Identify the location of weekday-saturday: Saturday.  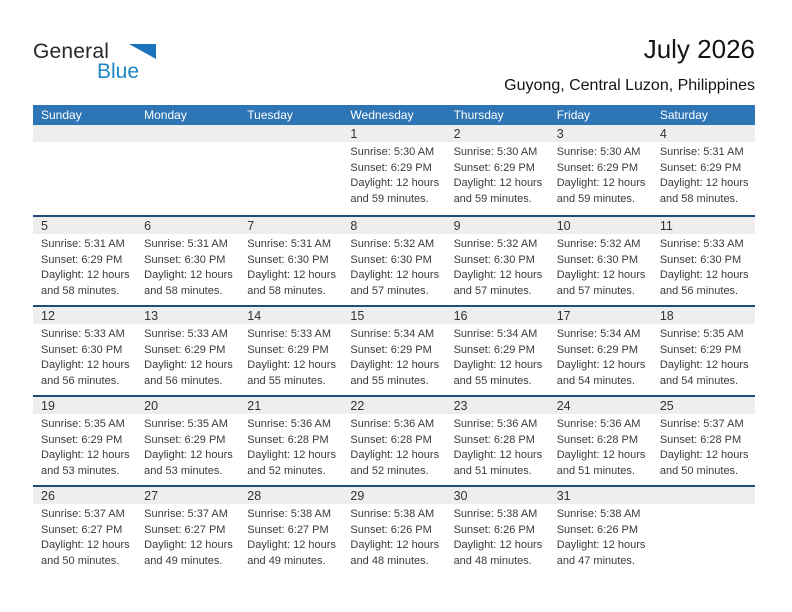
(683, 115).